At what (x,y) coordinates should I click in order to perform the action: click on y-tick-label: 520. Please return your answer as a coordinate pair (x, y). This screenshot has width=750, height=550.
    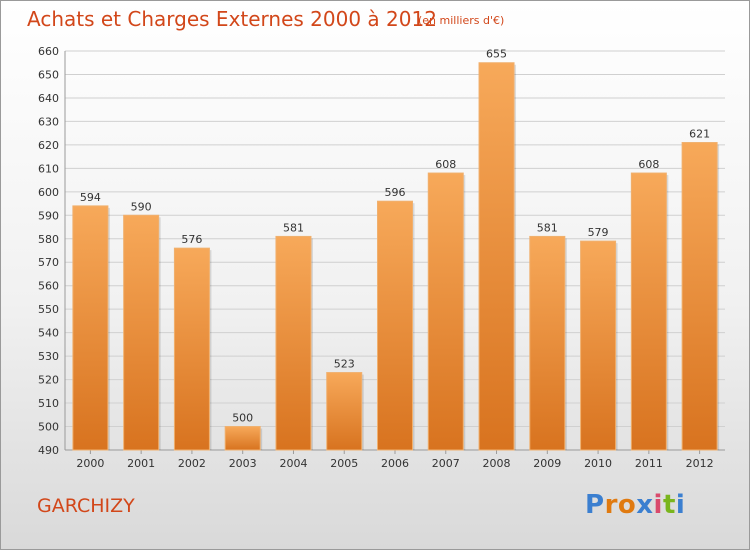
    Looking at the image, I should click on (48, 380).